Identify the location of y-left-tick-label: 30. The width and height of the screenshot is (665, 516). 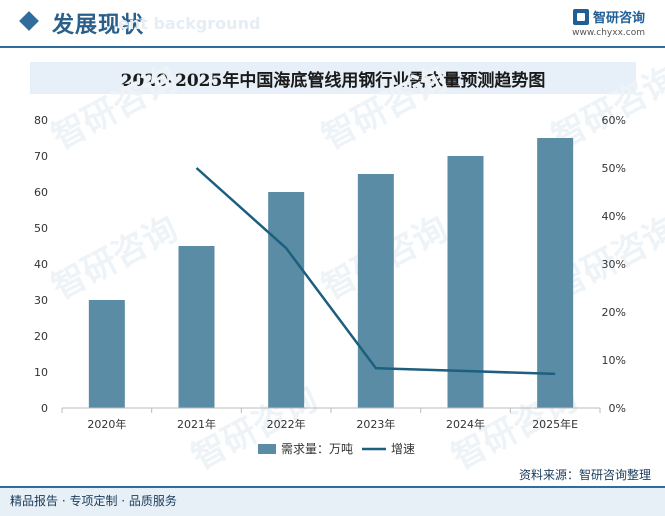
(41, 300).